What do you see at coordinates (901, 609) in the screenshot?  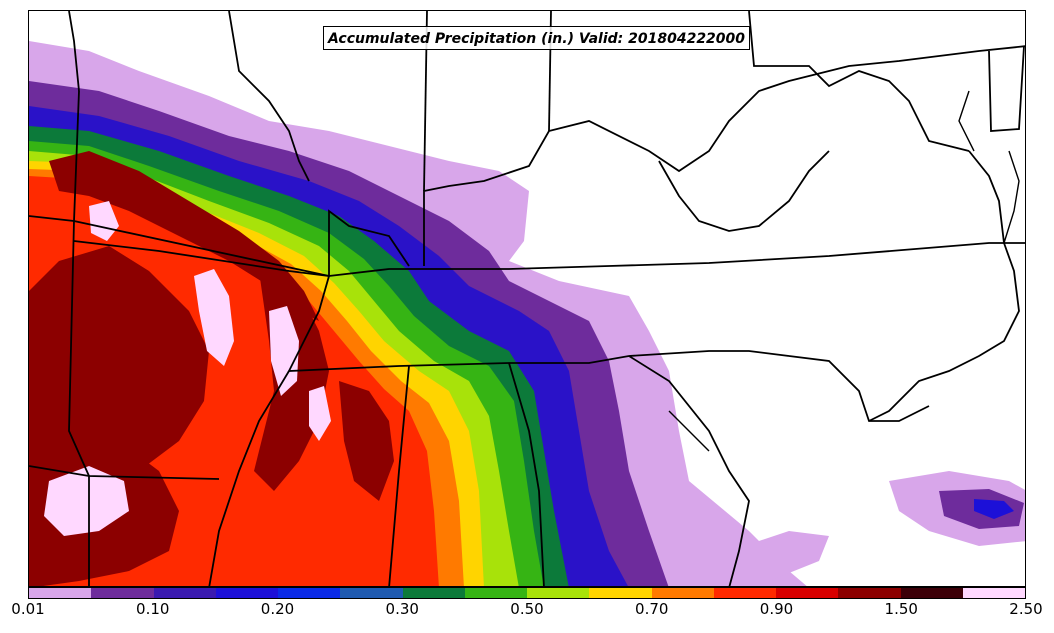 I see `colorbar-tick-label: 1.50` at bounding box center [901, 609].